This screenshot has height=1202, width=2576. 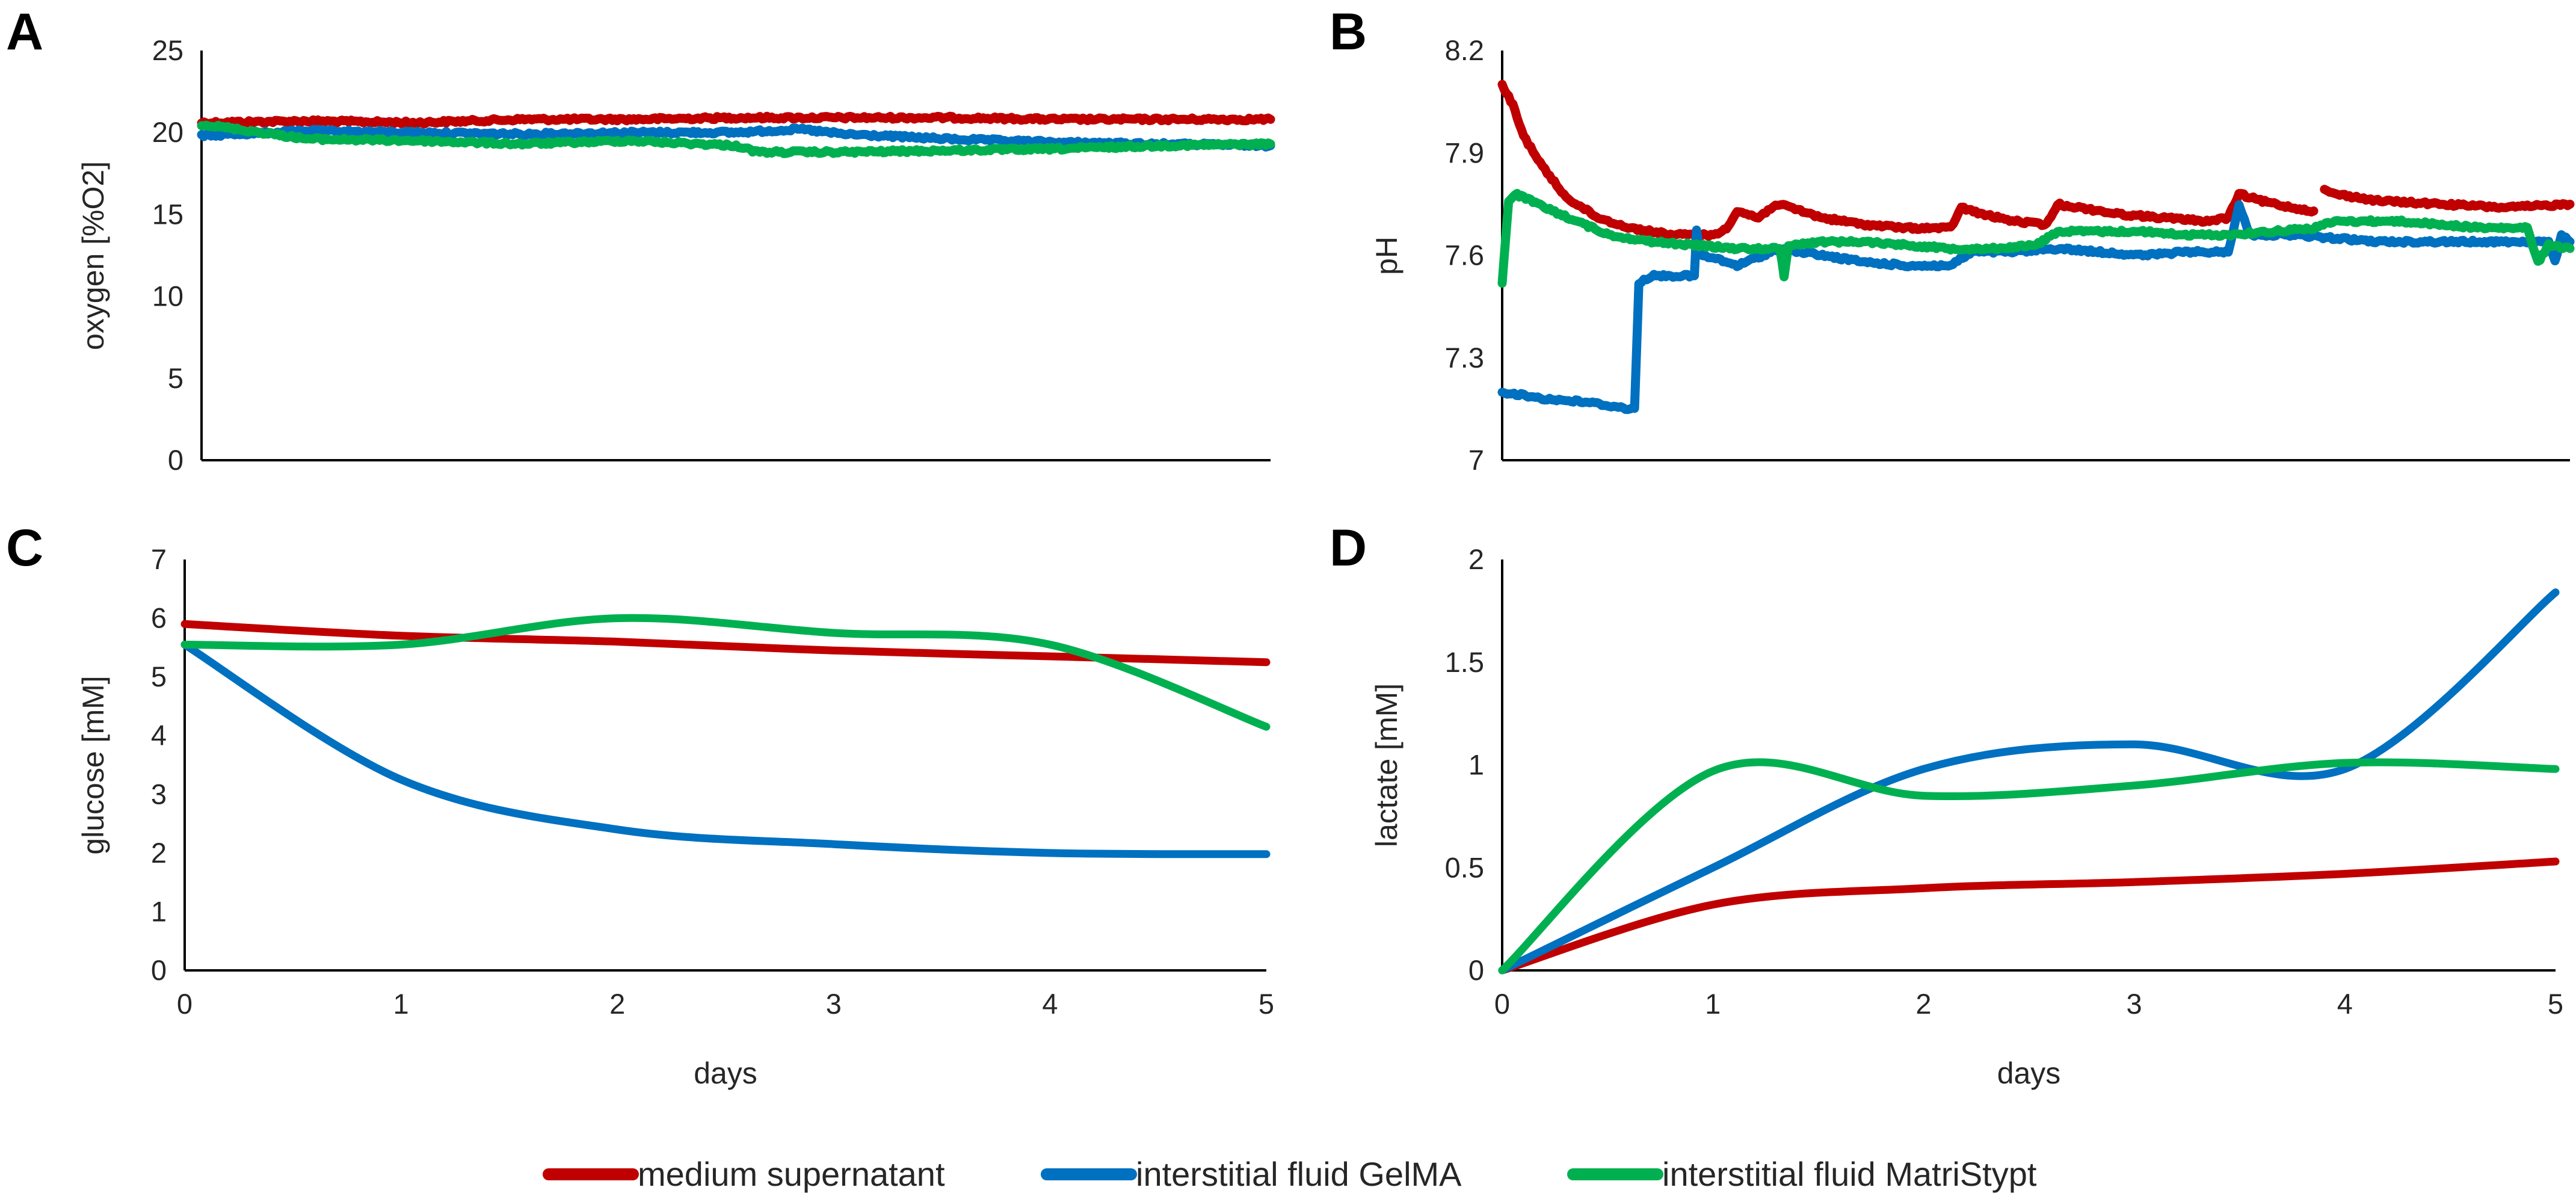 What do you see at coordinates (1348, 32) in the screenshot?
I see `panel-label-b: B` at bounding box center [1348, 32].